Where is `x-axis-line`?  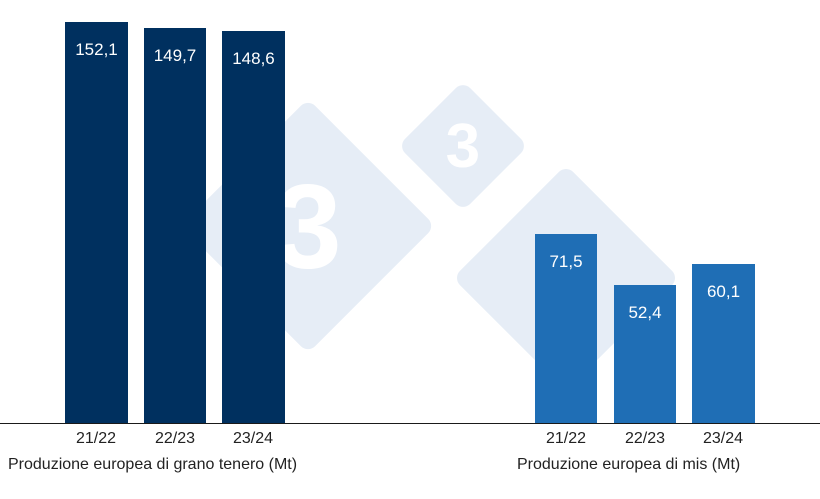 x-axis-line is located at coordinates (410, 423).